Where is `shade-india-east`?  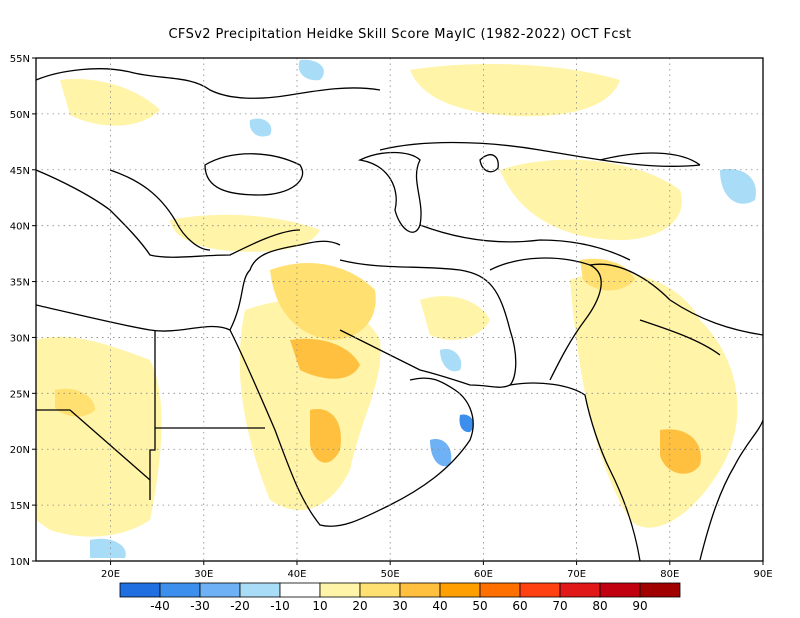
shade-india-east is located at coordinates (680, 451).